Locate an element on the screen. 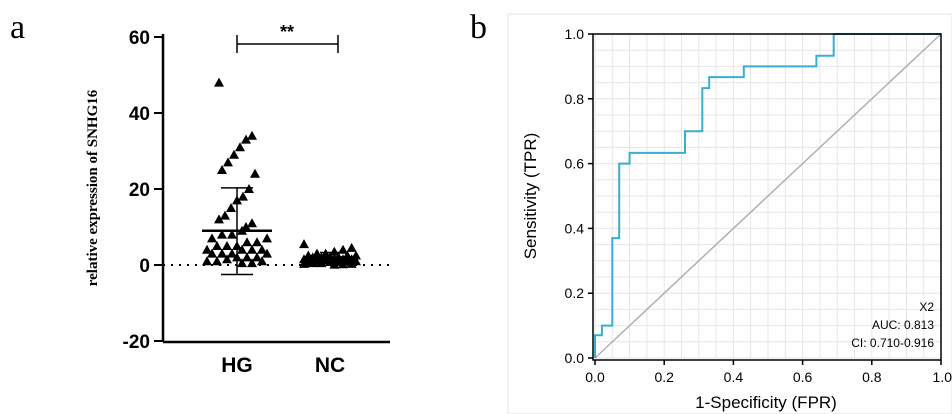 The width and height of the screenshot is (952, 414). y-tick-label: 60 is located at coordinates (139, 38).